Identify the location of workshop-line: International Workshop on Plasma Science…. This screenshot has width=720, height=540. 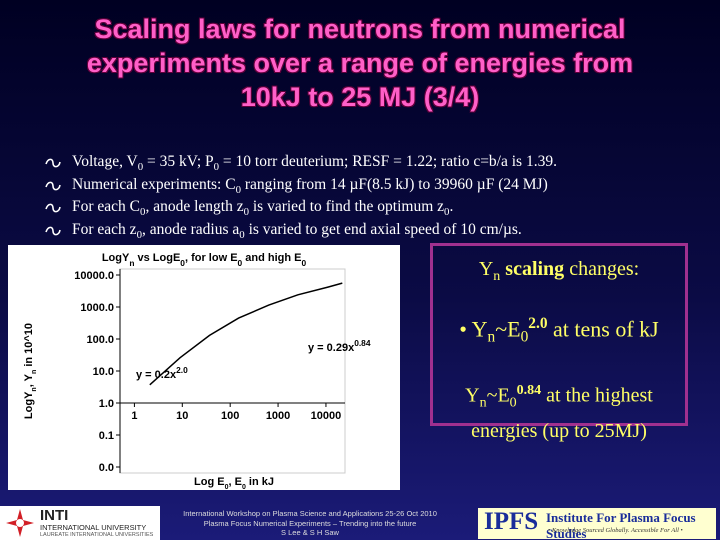
(310, 513).